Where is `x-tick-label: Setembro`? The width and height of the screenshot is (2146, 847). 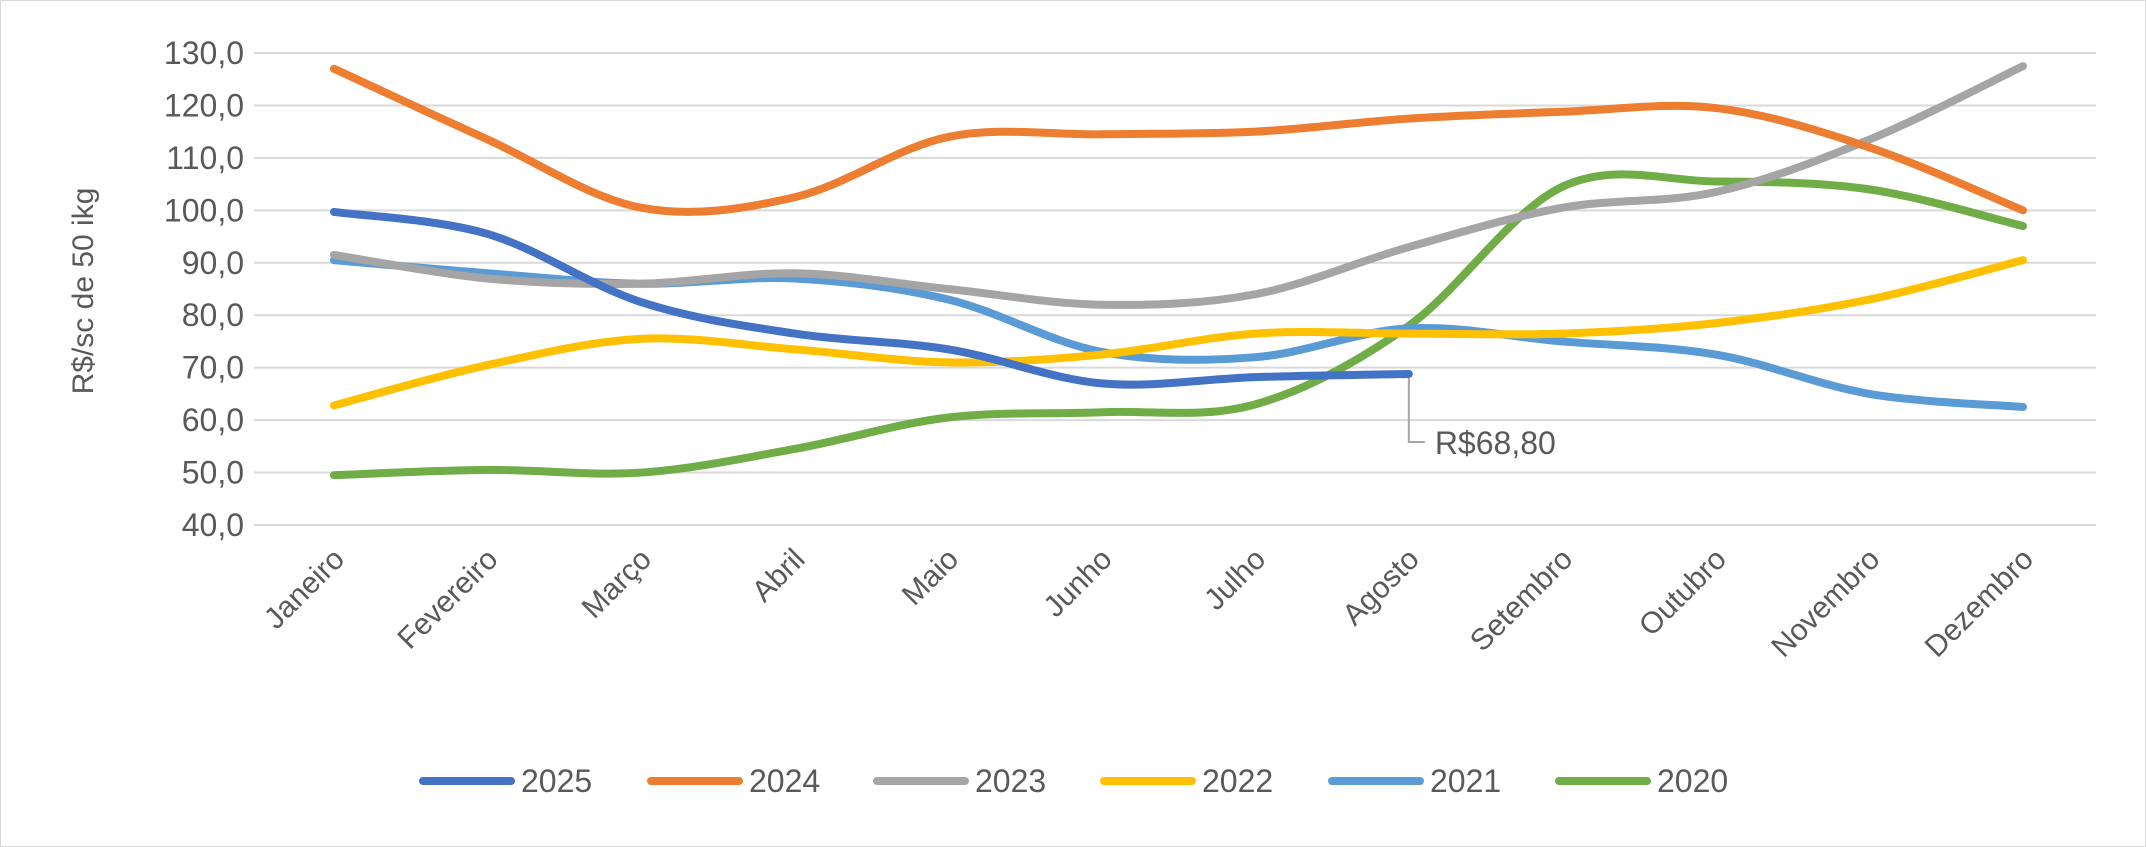
x-tick-label: Setembro is located at coordinates (1521, 600).